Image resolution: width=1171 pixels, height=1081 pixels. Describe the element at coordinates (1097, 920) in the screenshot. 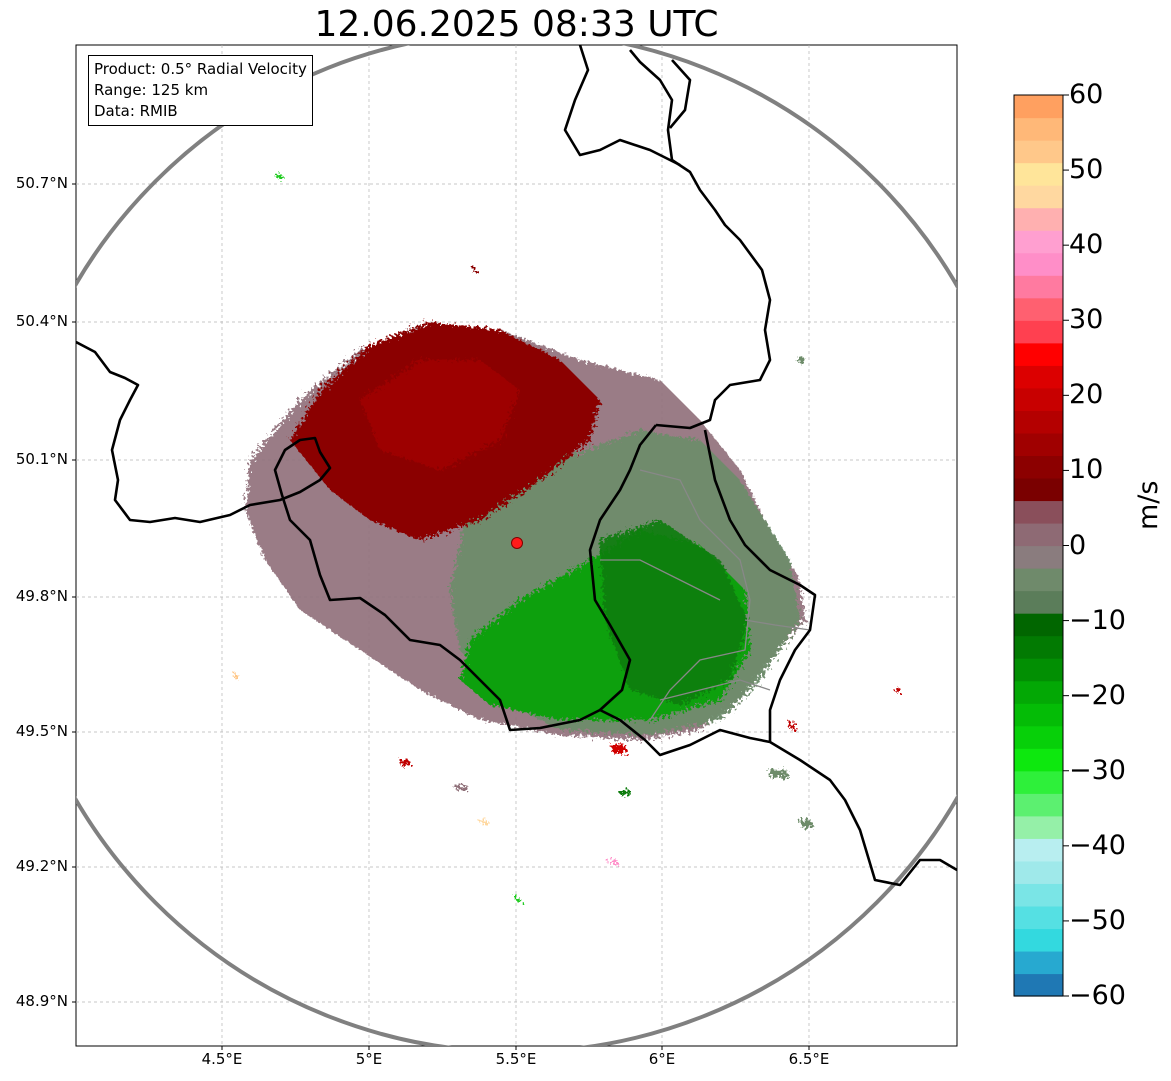

I see `colorbar-tick-label: −50` at that location.